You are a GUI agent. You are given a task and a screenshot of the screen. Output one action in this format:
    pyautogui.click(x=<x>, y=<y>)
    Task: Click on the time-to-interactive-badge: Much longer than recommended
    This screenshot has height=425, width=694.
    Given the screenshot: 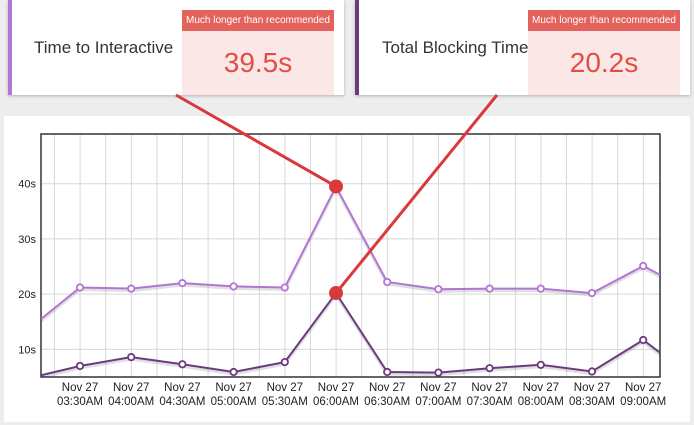 What is the action you would take?
    pyautogui.click(x=258, y=20)
    